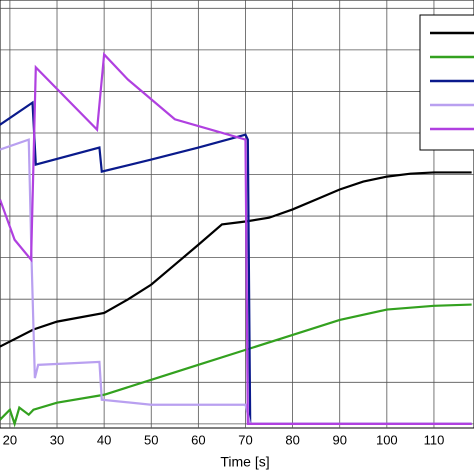 The image size is (474, 474). I want to click on x-tick-label: 20, so click(10, 439).